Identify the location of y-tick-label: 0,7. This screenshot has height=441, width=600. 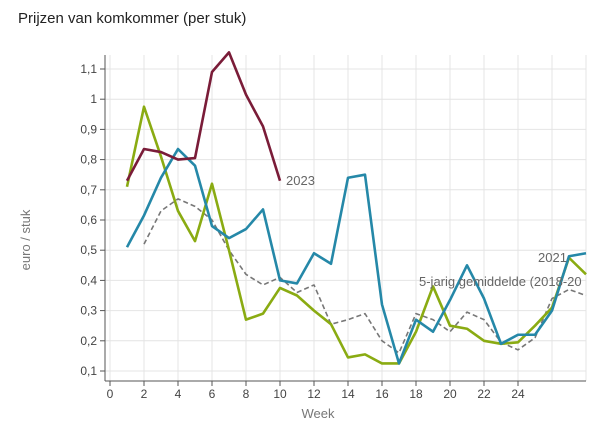
(88, 190).